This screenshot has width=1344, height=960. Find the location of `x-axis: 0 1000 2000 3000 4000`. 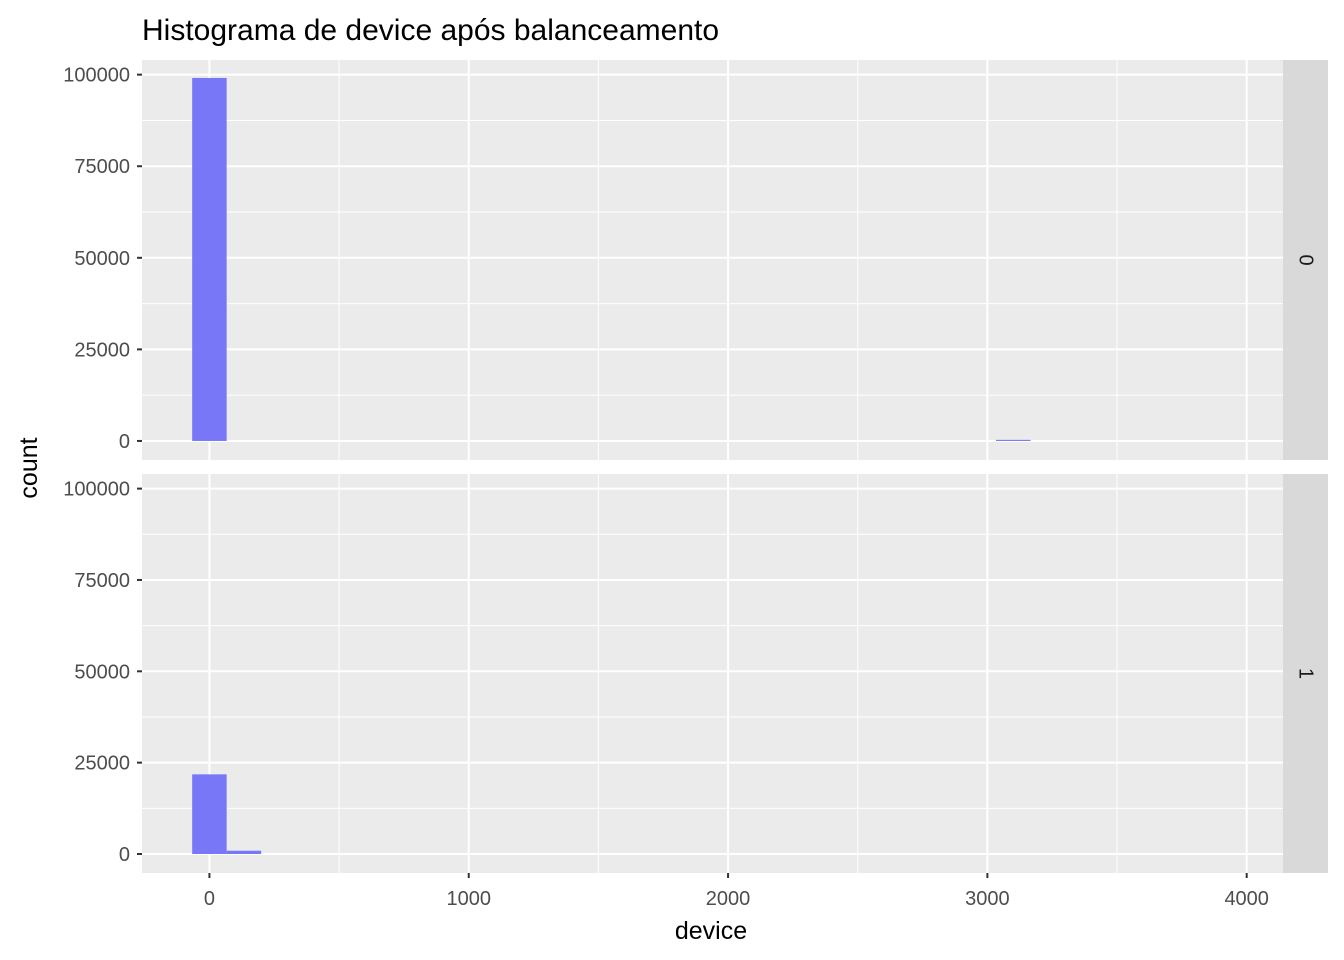

x-axis: 0 1000 2000 3000 4000 is located at coordinates (736, 891).